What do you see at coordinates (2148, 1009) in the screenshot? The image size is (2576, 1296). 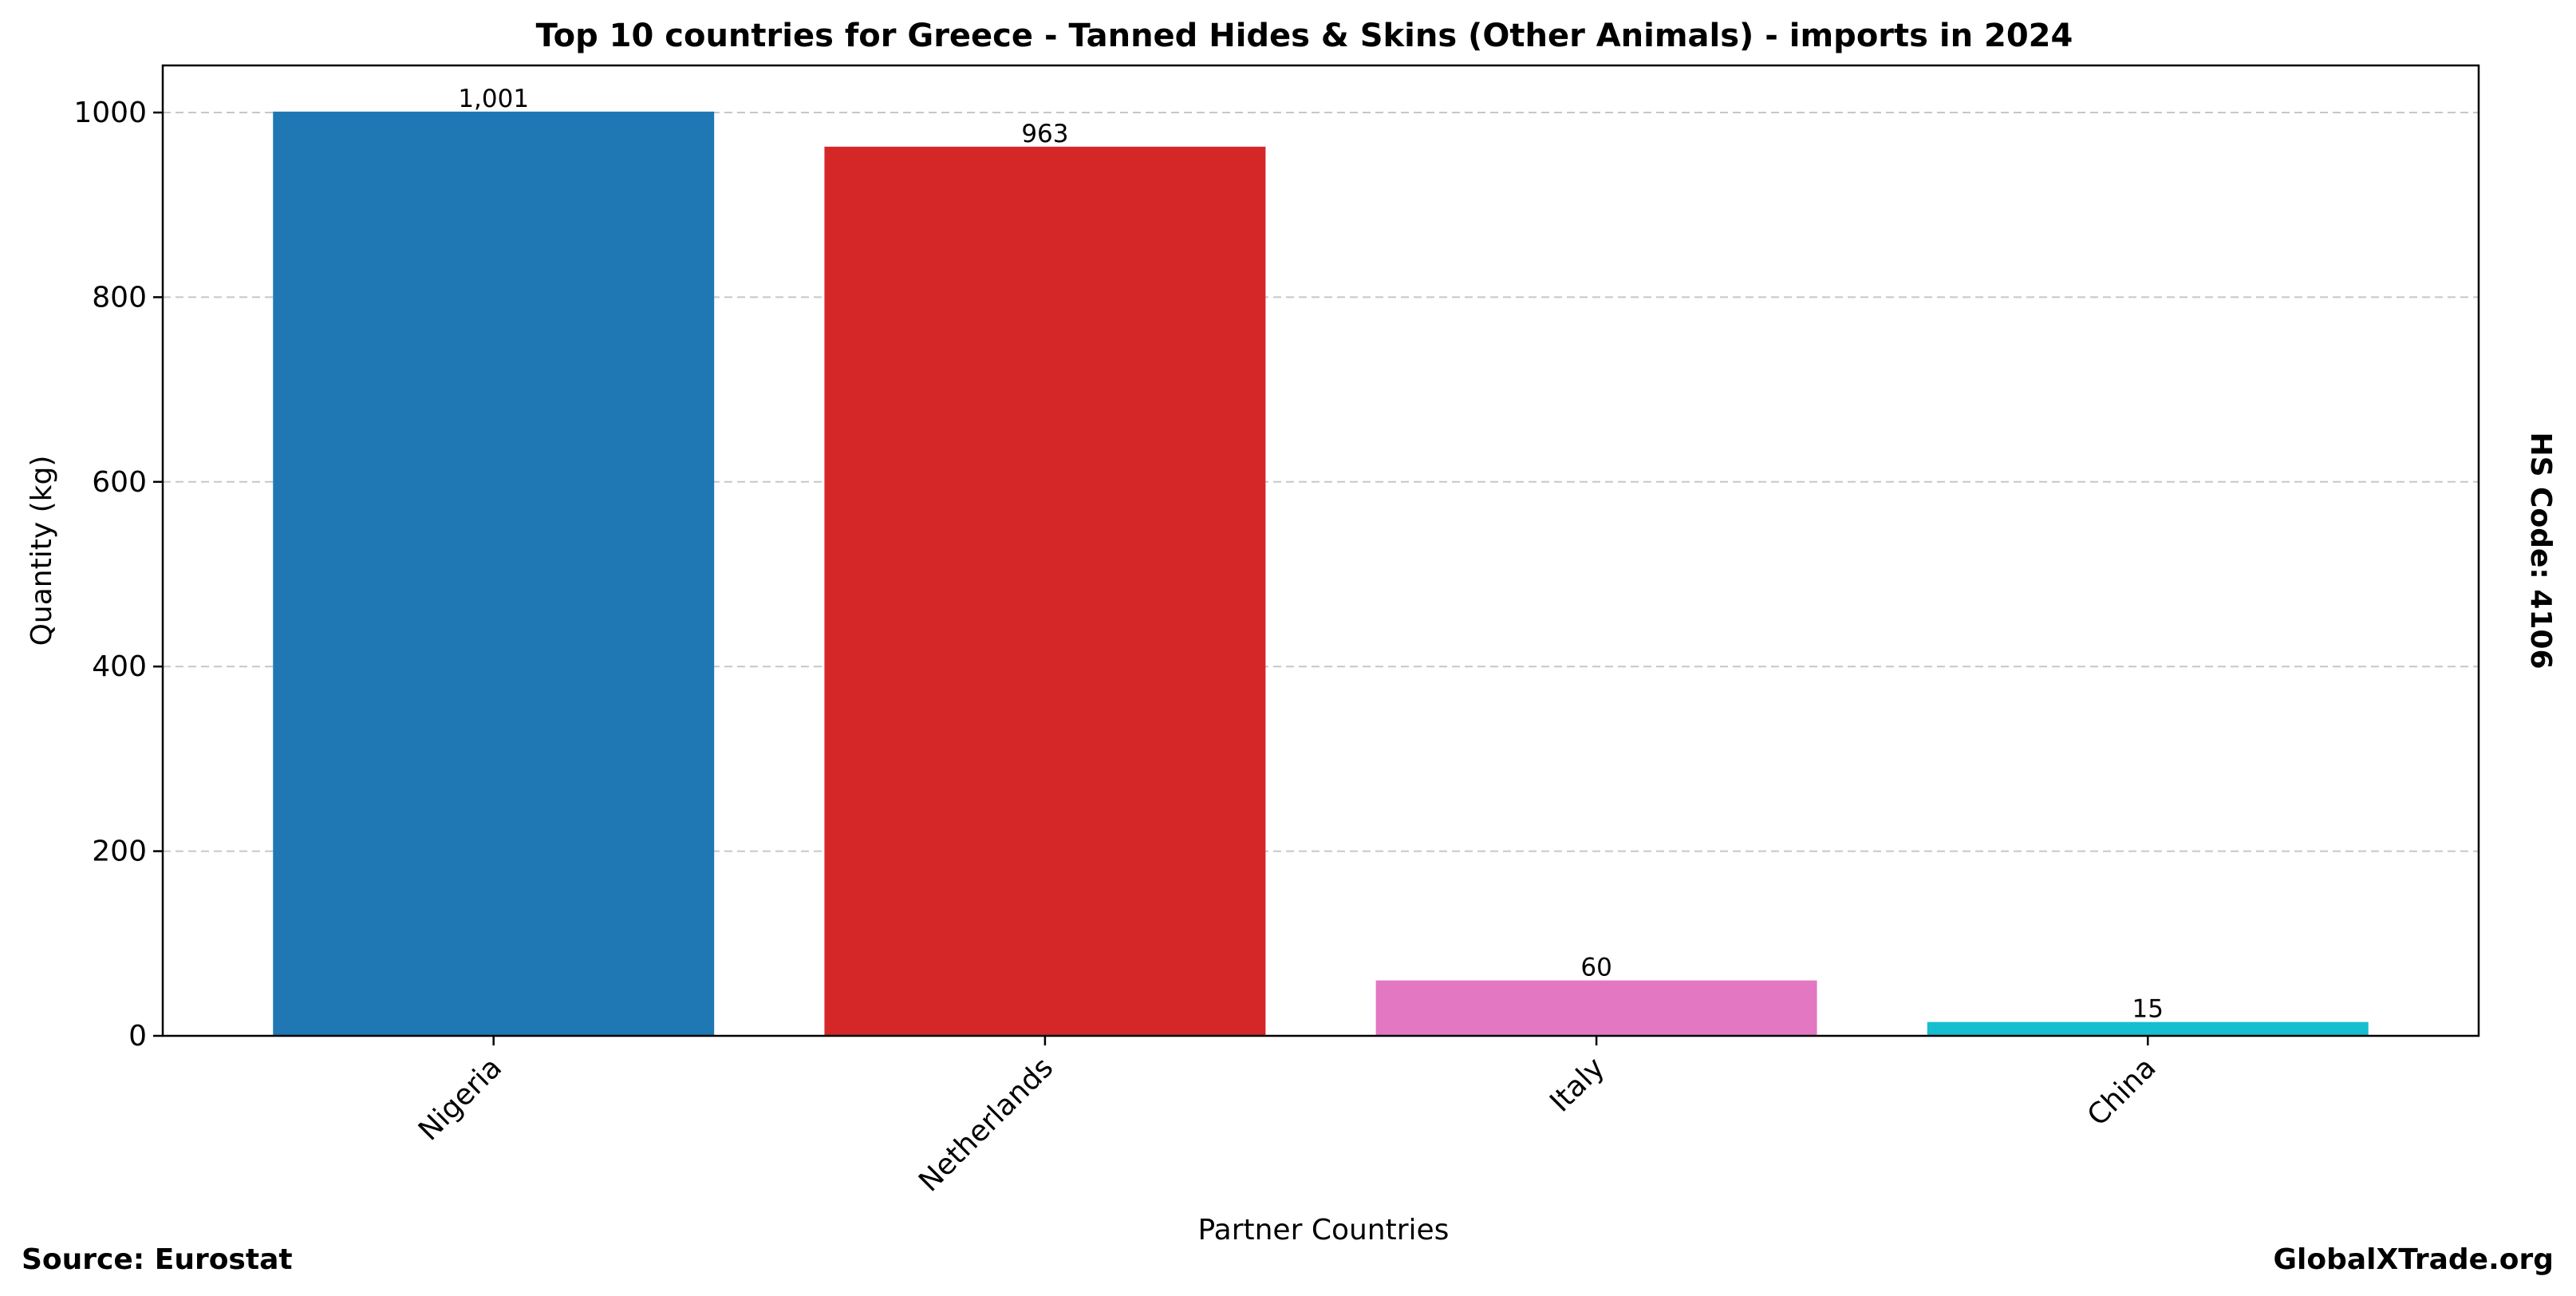 I see `value-label-china: 15` at bounding box center [2148, 1009].